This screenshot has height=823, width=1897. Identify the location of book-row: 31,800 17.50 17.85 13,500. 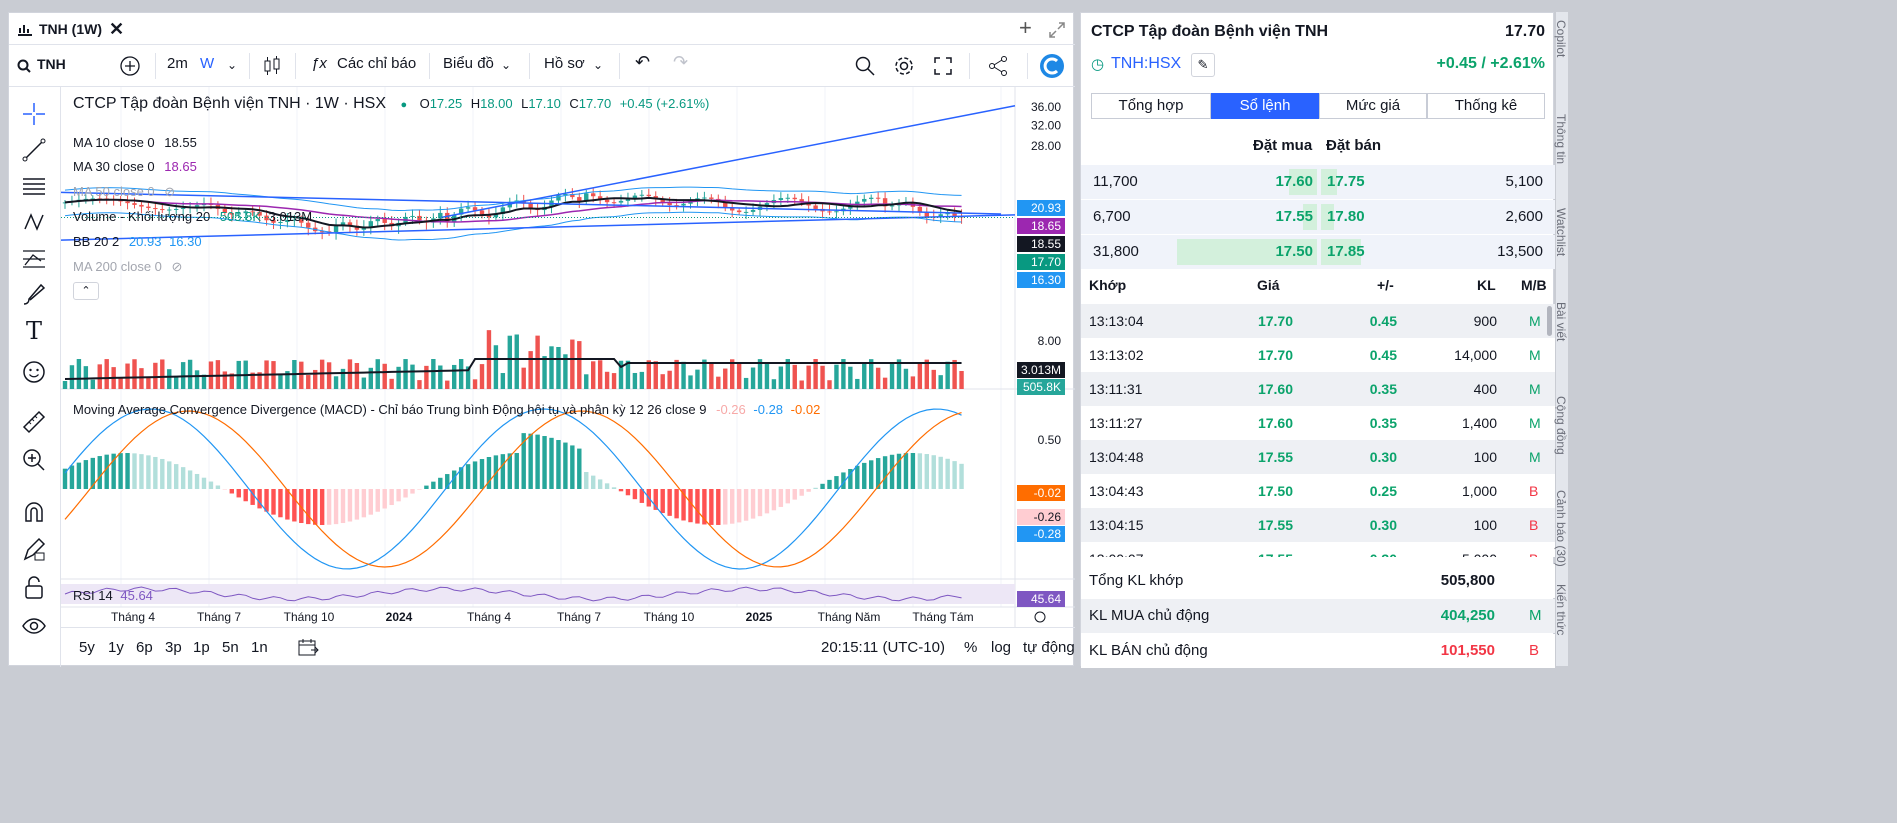
(1318, 252).